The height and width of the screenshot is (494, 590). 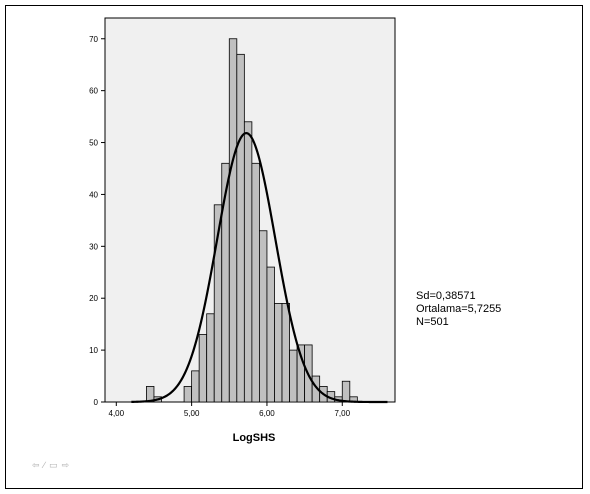 I want to click on x-axis-title: LogSHS, so click(x=254, y=438).